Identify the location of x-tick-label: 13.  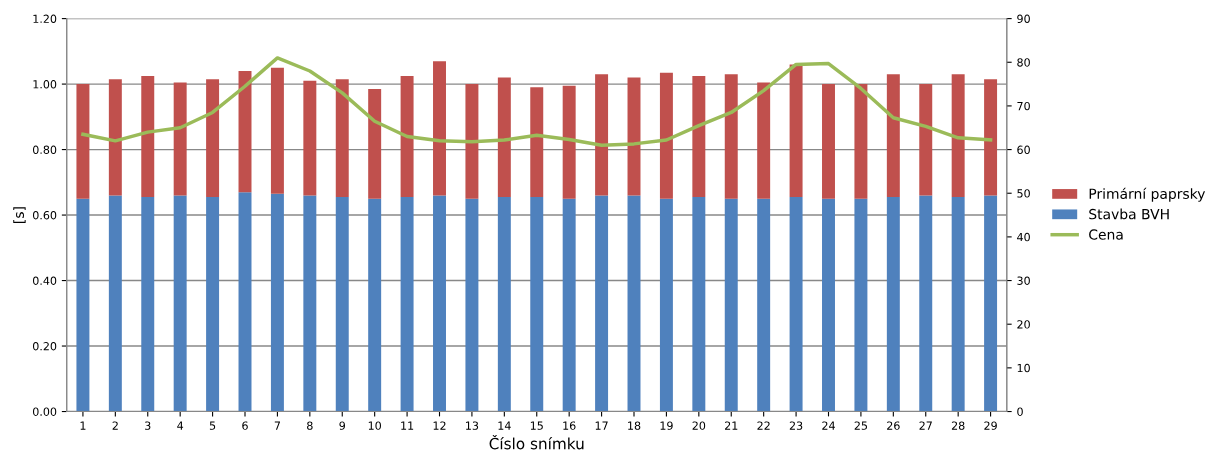
(472, 425).